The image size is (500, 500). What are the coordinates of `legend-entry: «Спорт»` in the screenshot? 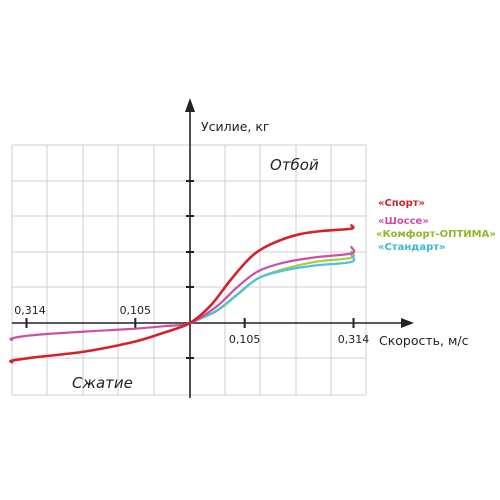 It's located at (401, 203).